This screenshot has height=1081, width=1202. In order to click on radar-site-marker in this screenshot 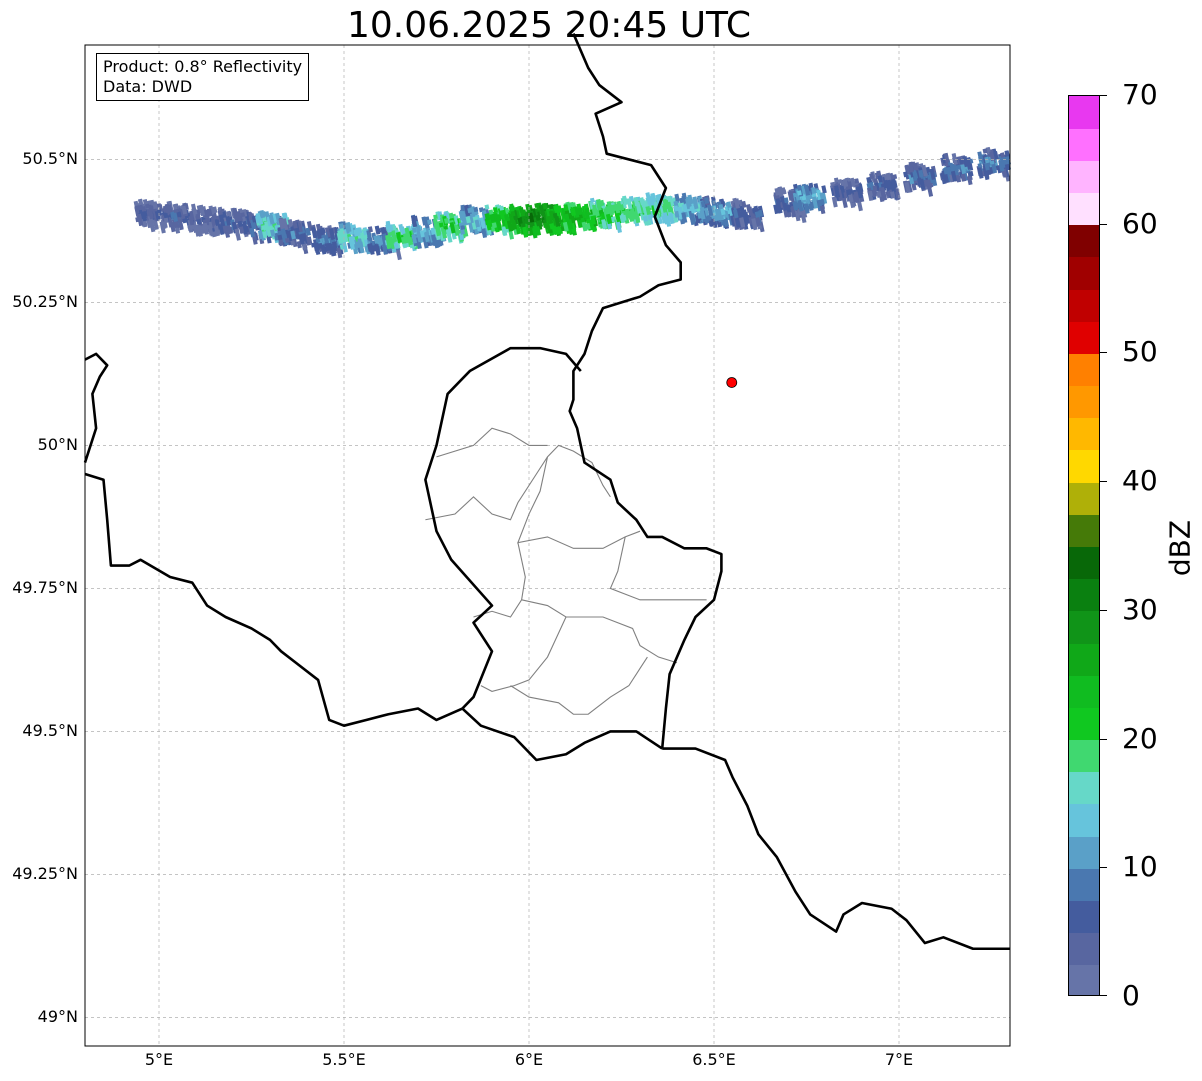, I will do `click(732, 382)`.